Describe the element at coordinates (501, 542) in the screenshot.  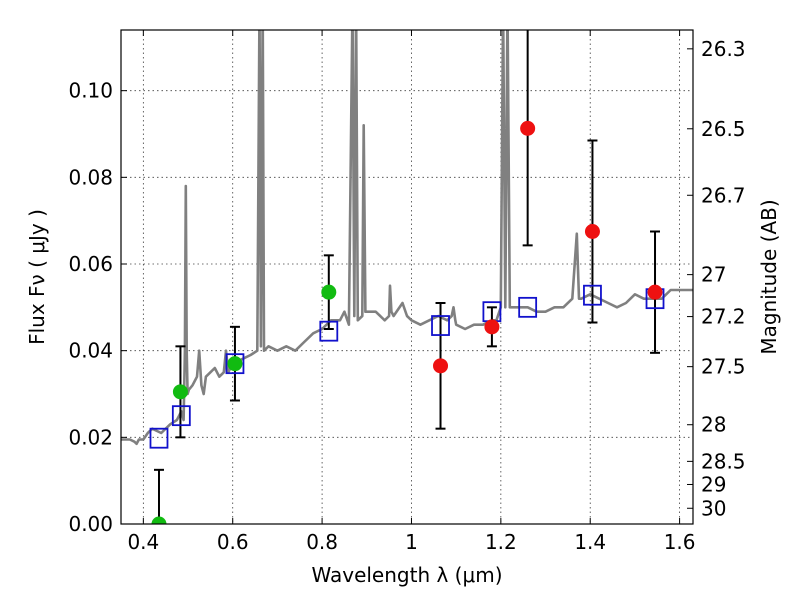
I see `x-tick-label: 1.2` at that location.